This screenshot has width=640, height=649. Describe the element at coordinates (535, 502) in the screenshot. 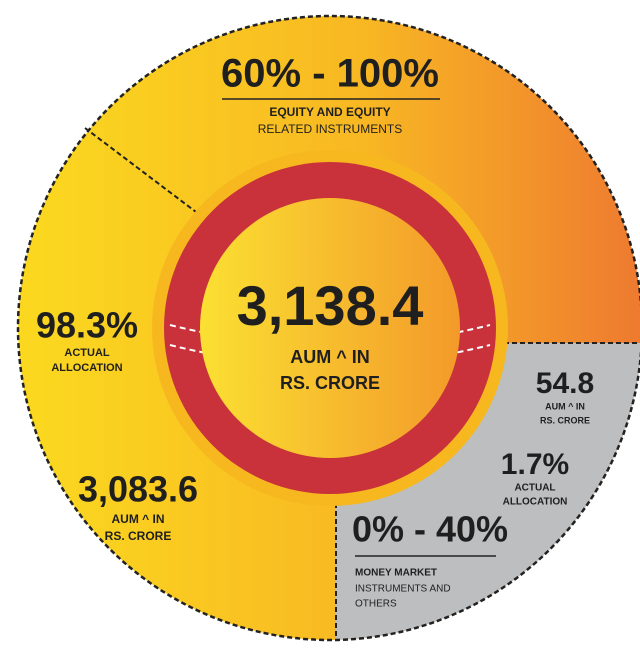

I see `mm-allocation-label: ALLOCATION` at that location.